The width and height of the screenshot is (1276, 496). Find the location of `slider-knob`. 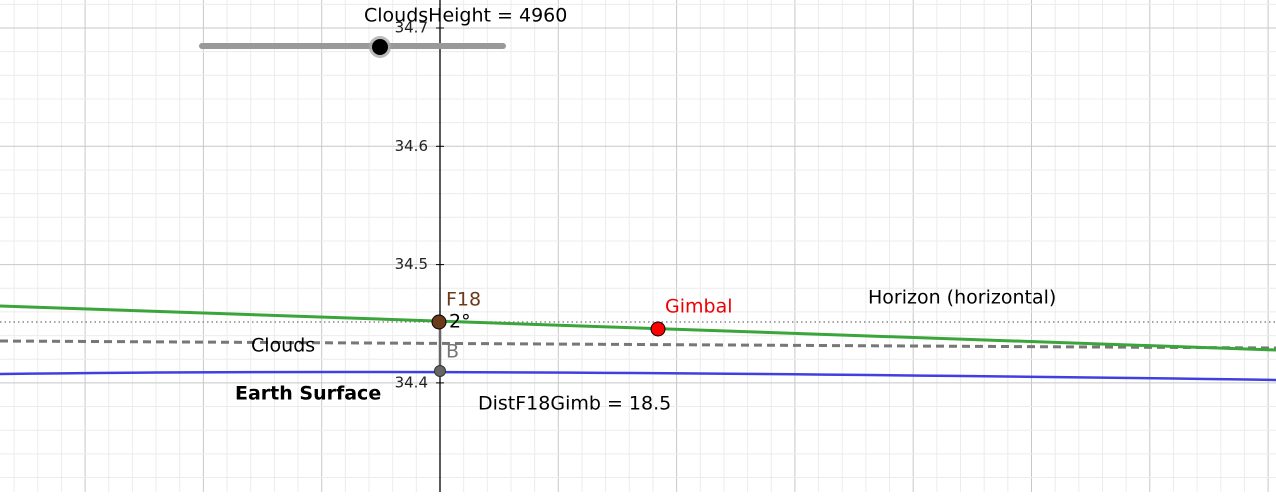

slider-knob is located at coordinates (380, 47).